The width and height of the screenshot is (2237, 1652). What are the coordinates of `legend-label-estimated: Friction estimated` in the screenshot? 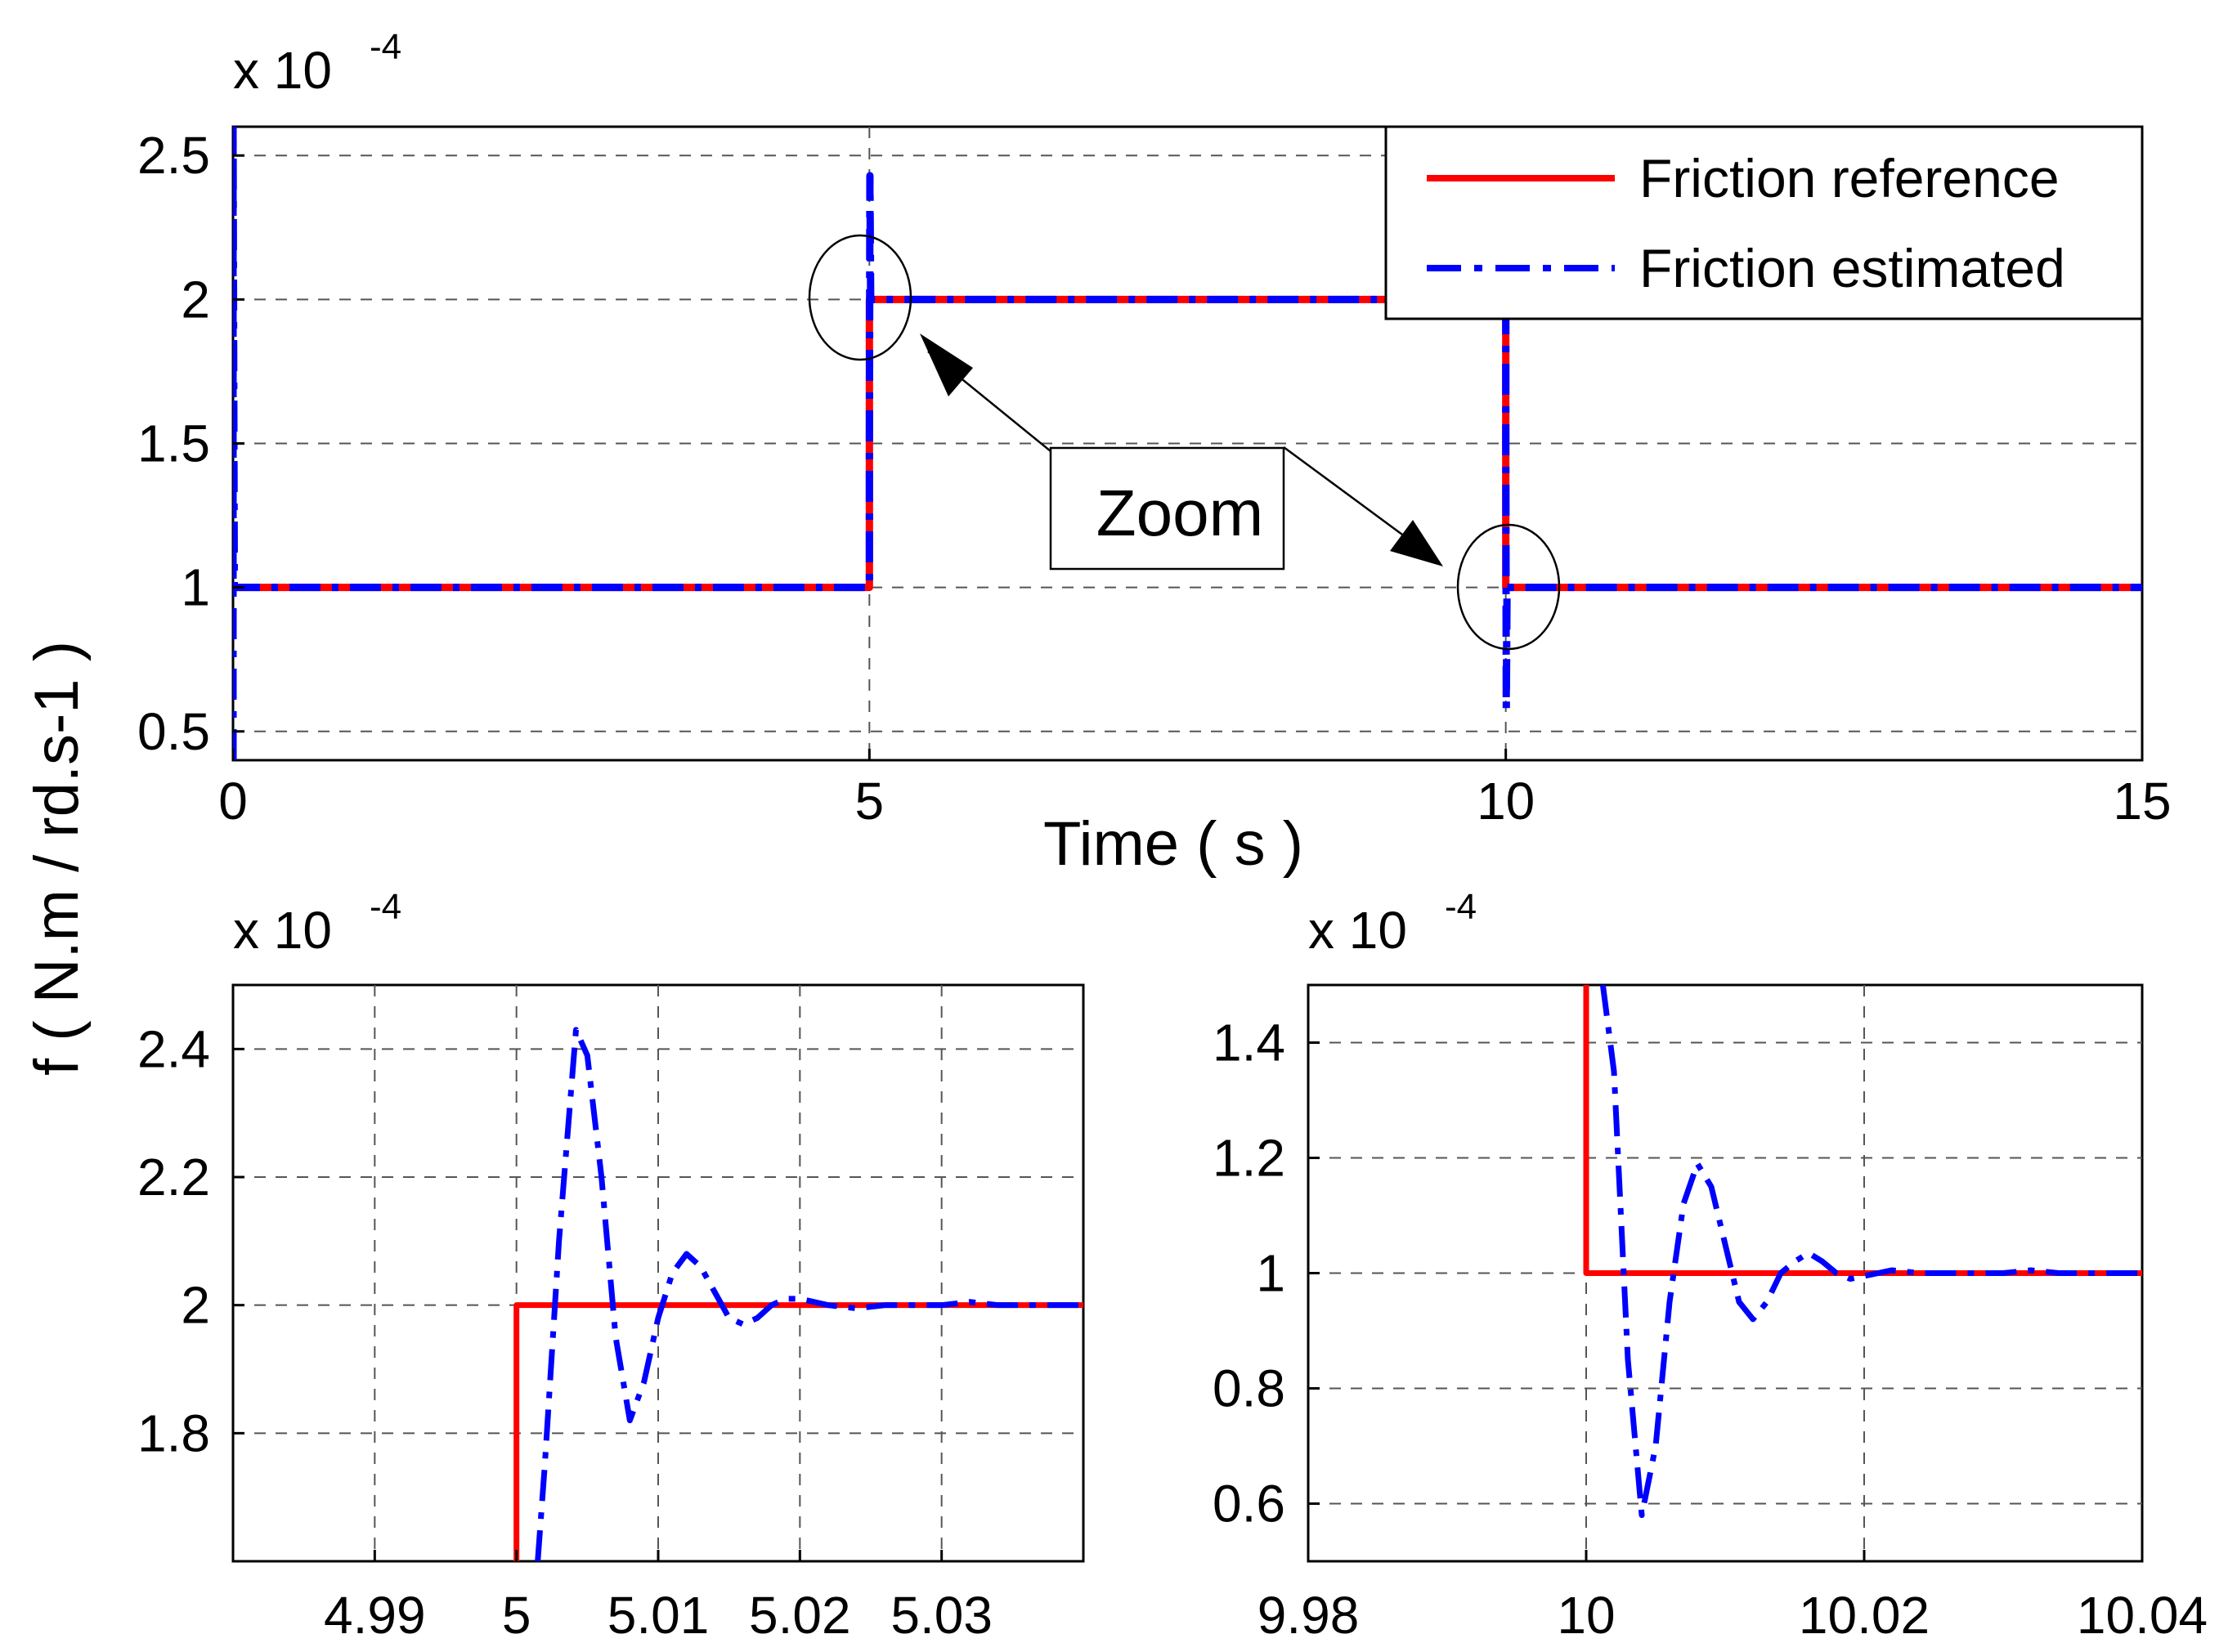 It's located at (1852, 268).